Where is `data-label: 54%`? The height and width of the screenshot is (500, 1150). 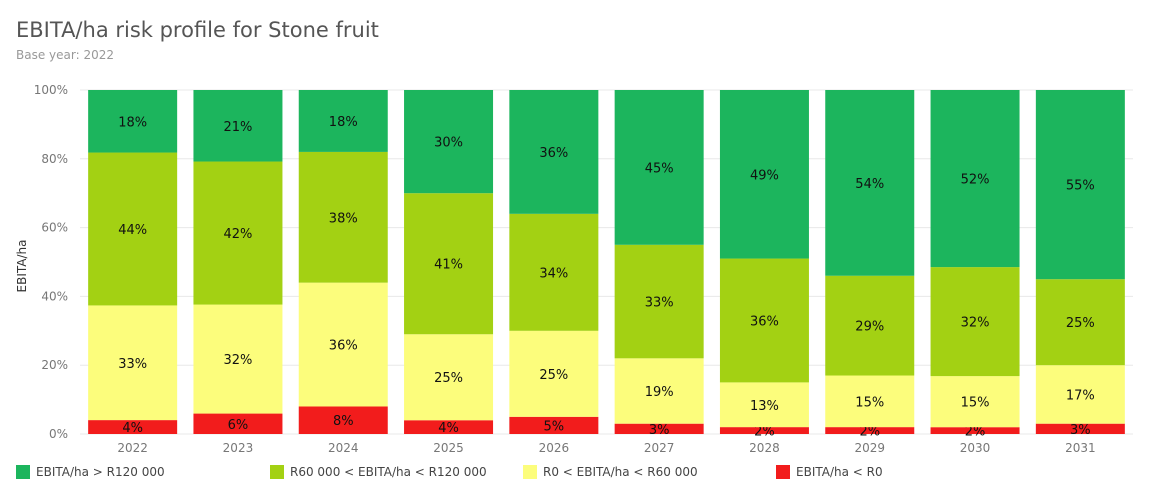 data-label: 54% is located at coordinates (869, 184).